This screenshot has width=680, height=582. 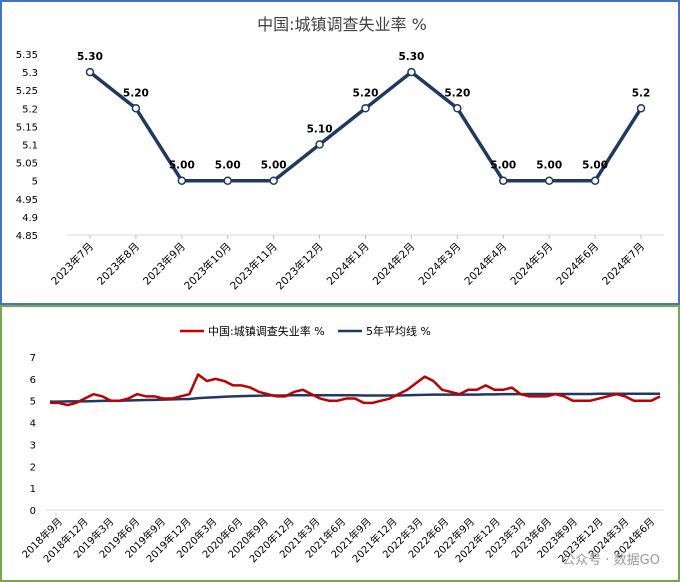 I want to click on y-tick-label: 4, so click(x=33, y=424).